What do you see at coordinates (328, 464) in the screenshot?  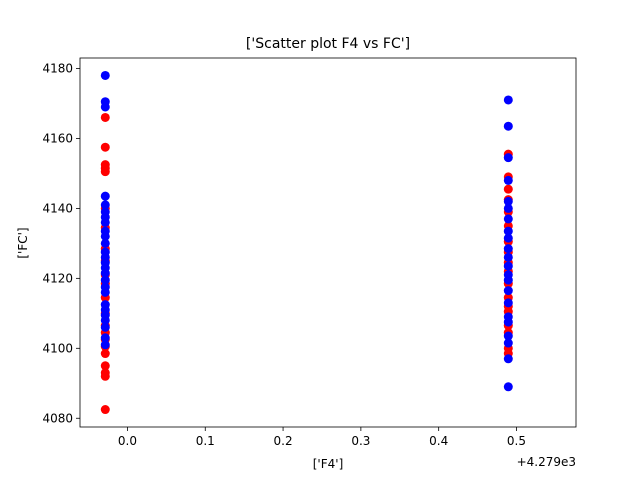 I see `x-axis-label: ['F4']` at bounding box center [328, 464].